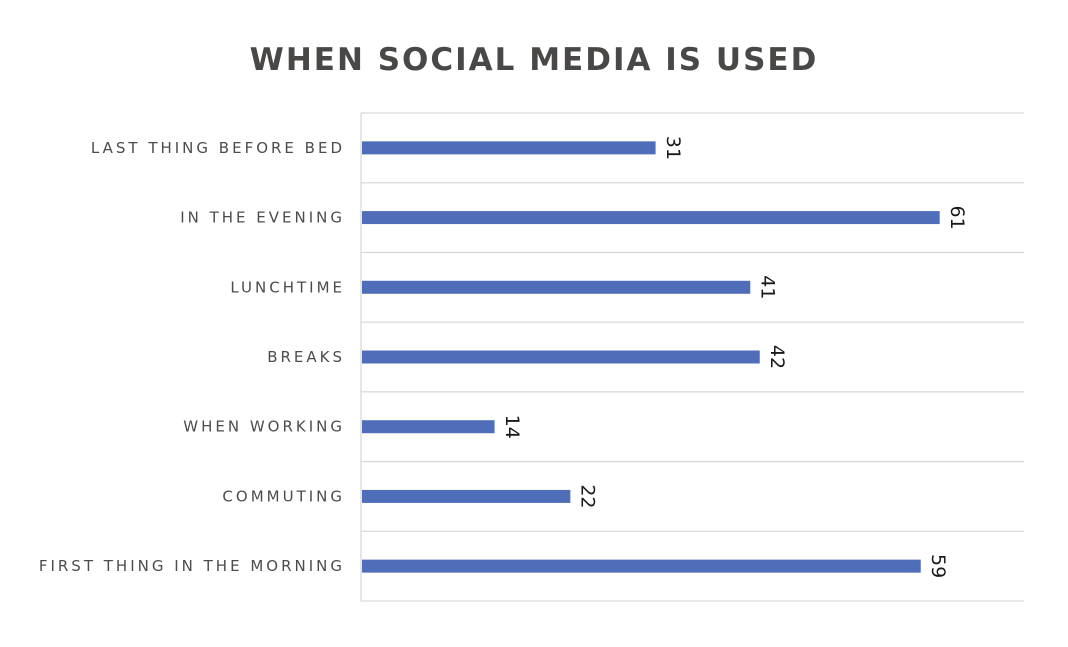 The image size is (1068, 647). Describe the element at coordinates (768, 287) in the screenshot. I see `data-label: 41` at that location.